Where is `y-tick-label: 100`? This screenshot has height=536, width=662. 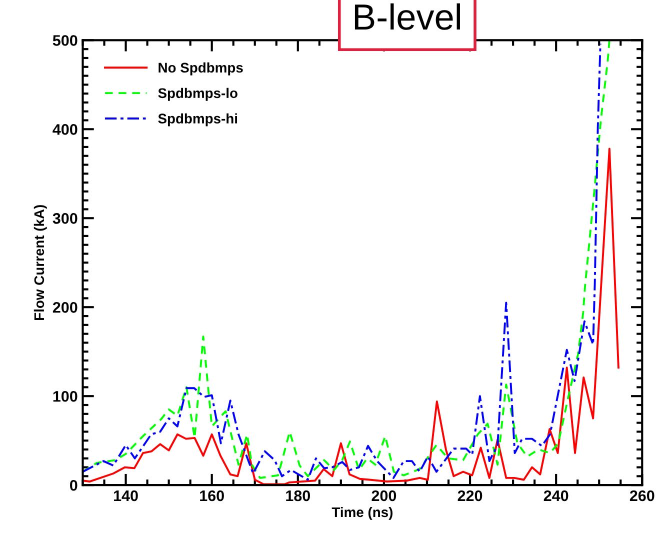 y-tick-label: 100 is located at coordinates (65, 396).